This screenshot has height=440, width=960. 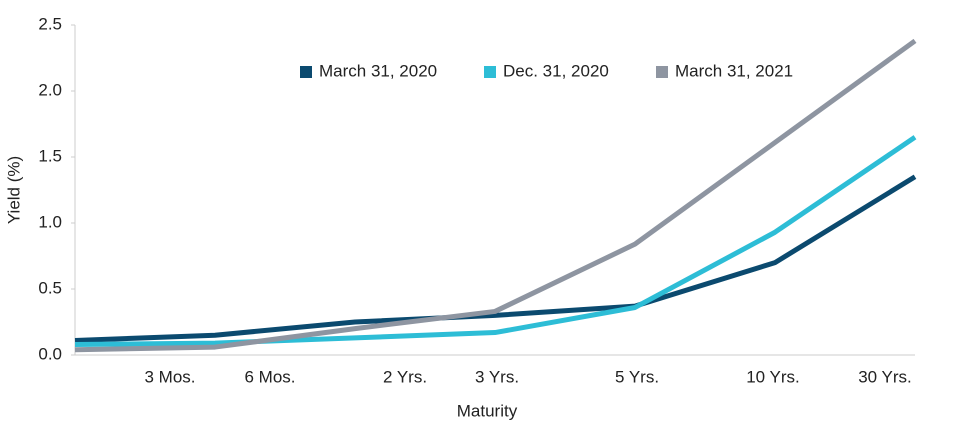 I want to click on x-tick-label: 30 Yrs., so click(x=885, y=376).